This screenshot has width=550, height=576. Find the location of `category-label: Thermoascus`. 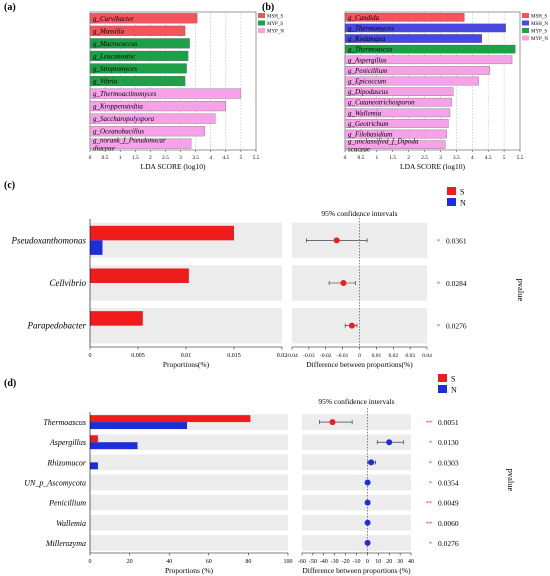

category-label: Thermoascus is located at coordinates (64, 422).